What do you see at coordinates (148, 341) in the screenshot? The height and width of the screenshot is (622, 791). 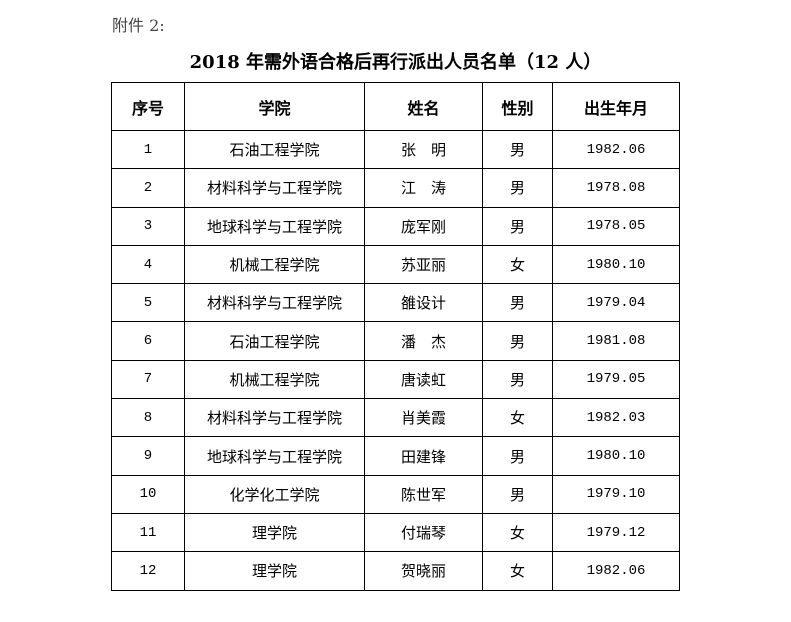 I see `cell-index: 6` at bounding box center [148, 341].